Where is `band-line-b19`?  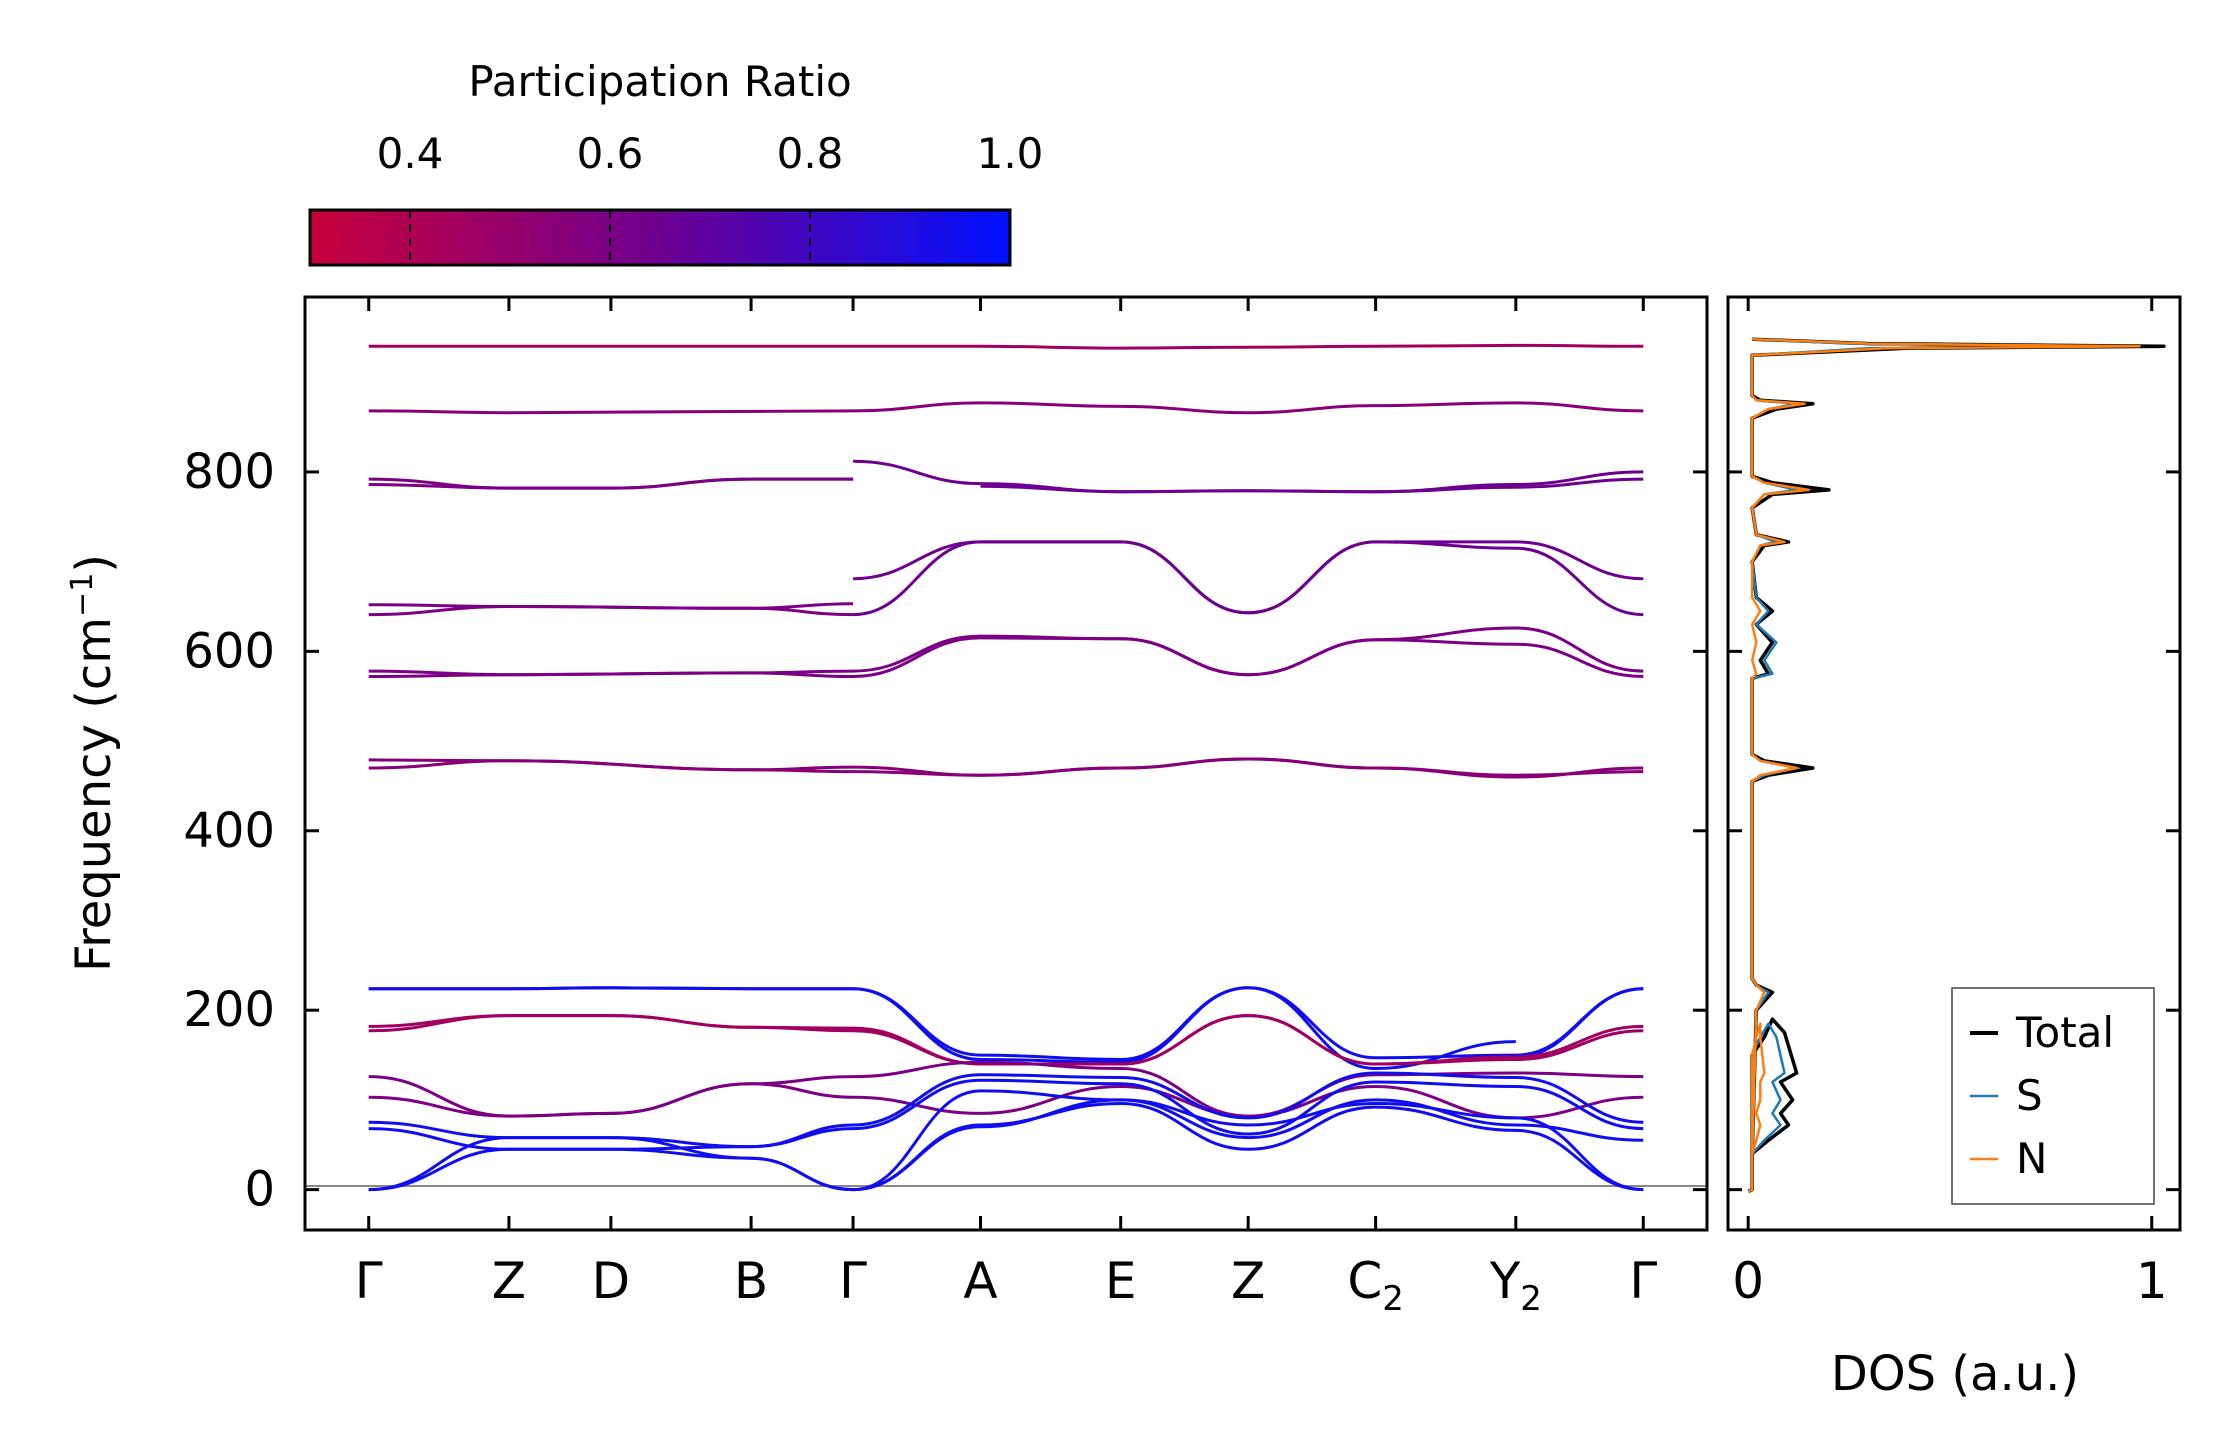 band-line-b19 is located at coordinates (1006, 1040).